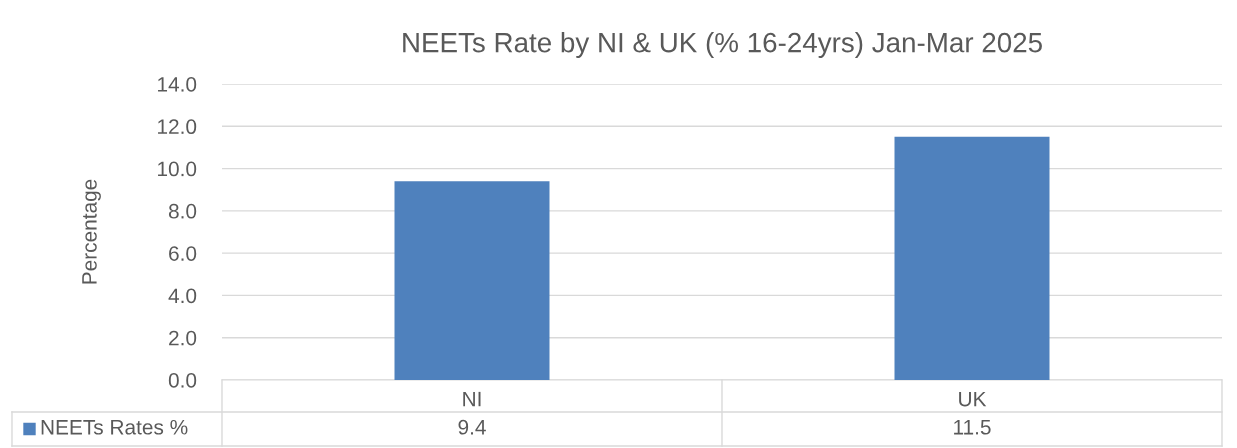 Image resolution: width=1237 pixels, height=448 pixels. Describe the element at coordinates (472, 399) in the screenshot. I see `x-tick-label: NI` at that location.